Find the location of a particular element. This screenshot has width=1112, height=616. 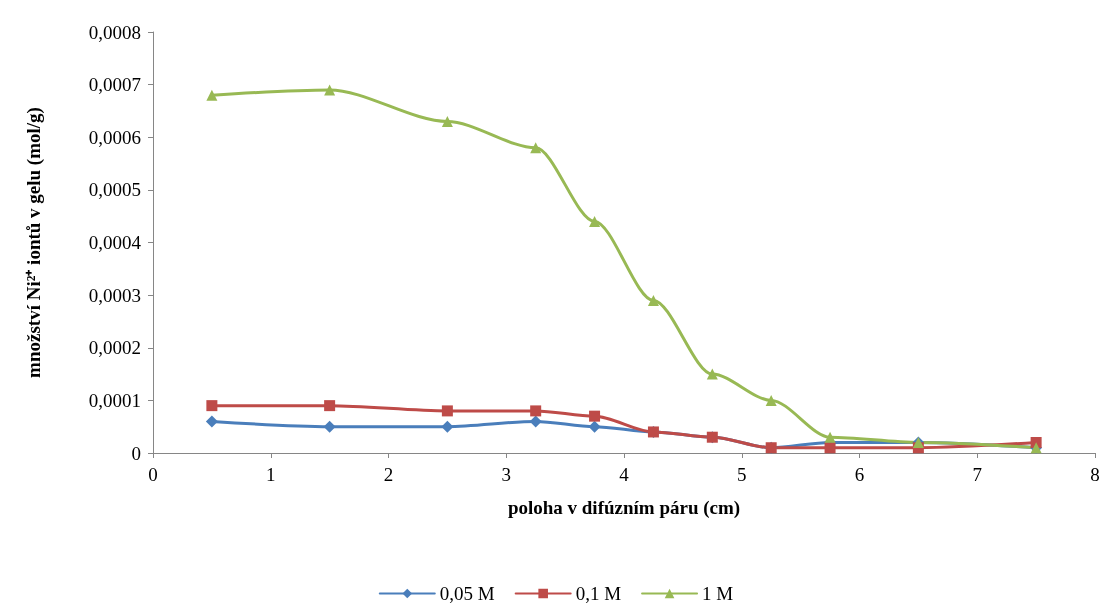

y-tick-label: 0,0004 is located at coordinates (115, 242).